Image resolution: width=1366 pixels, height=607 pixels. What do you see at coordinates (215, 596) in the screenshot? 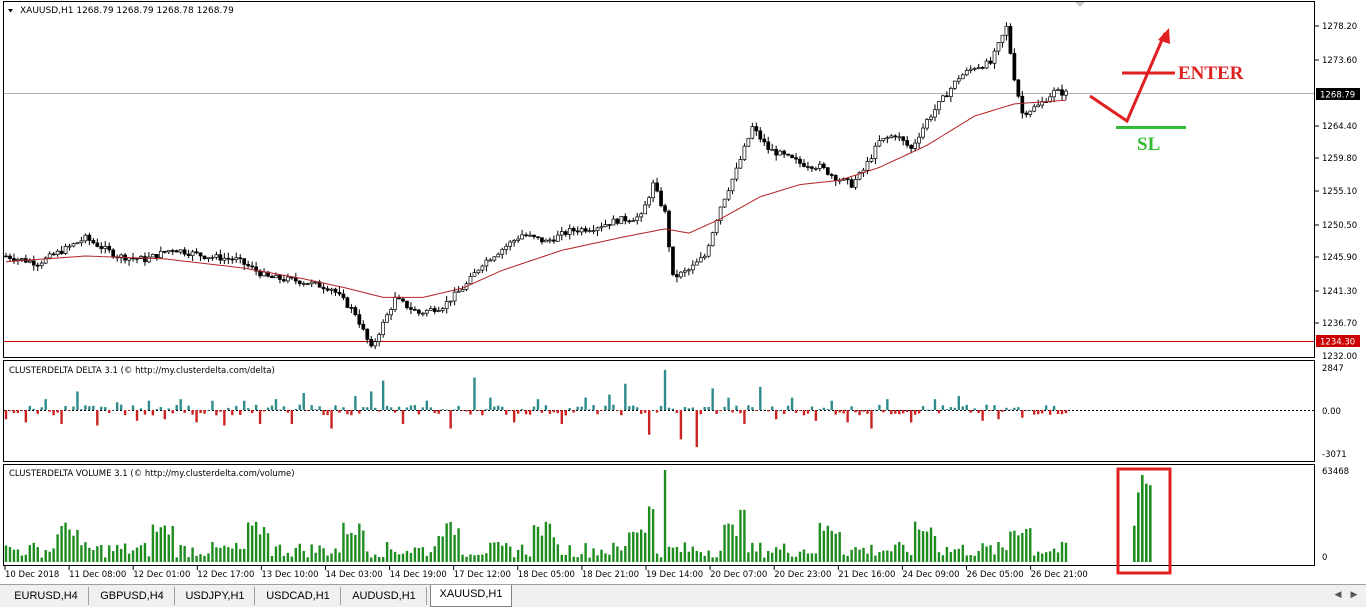
I see `tab-usdjpy-h1: USDJPY,H1` at bounding box center [215, 596].